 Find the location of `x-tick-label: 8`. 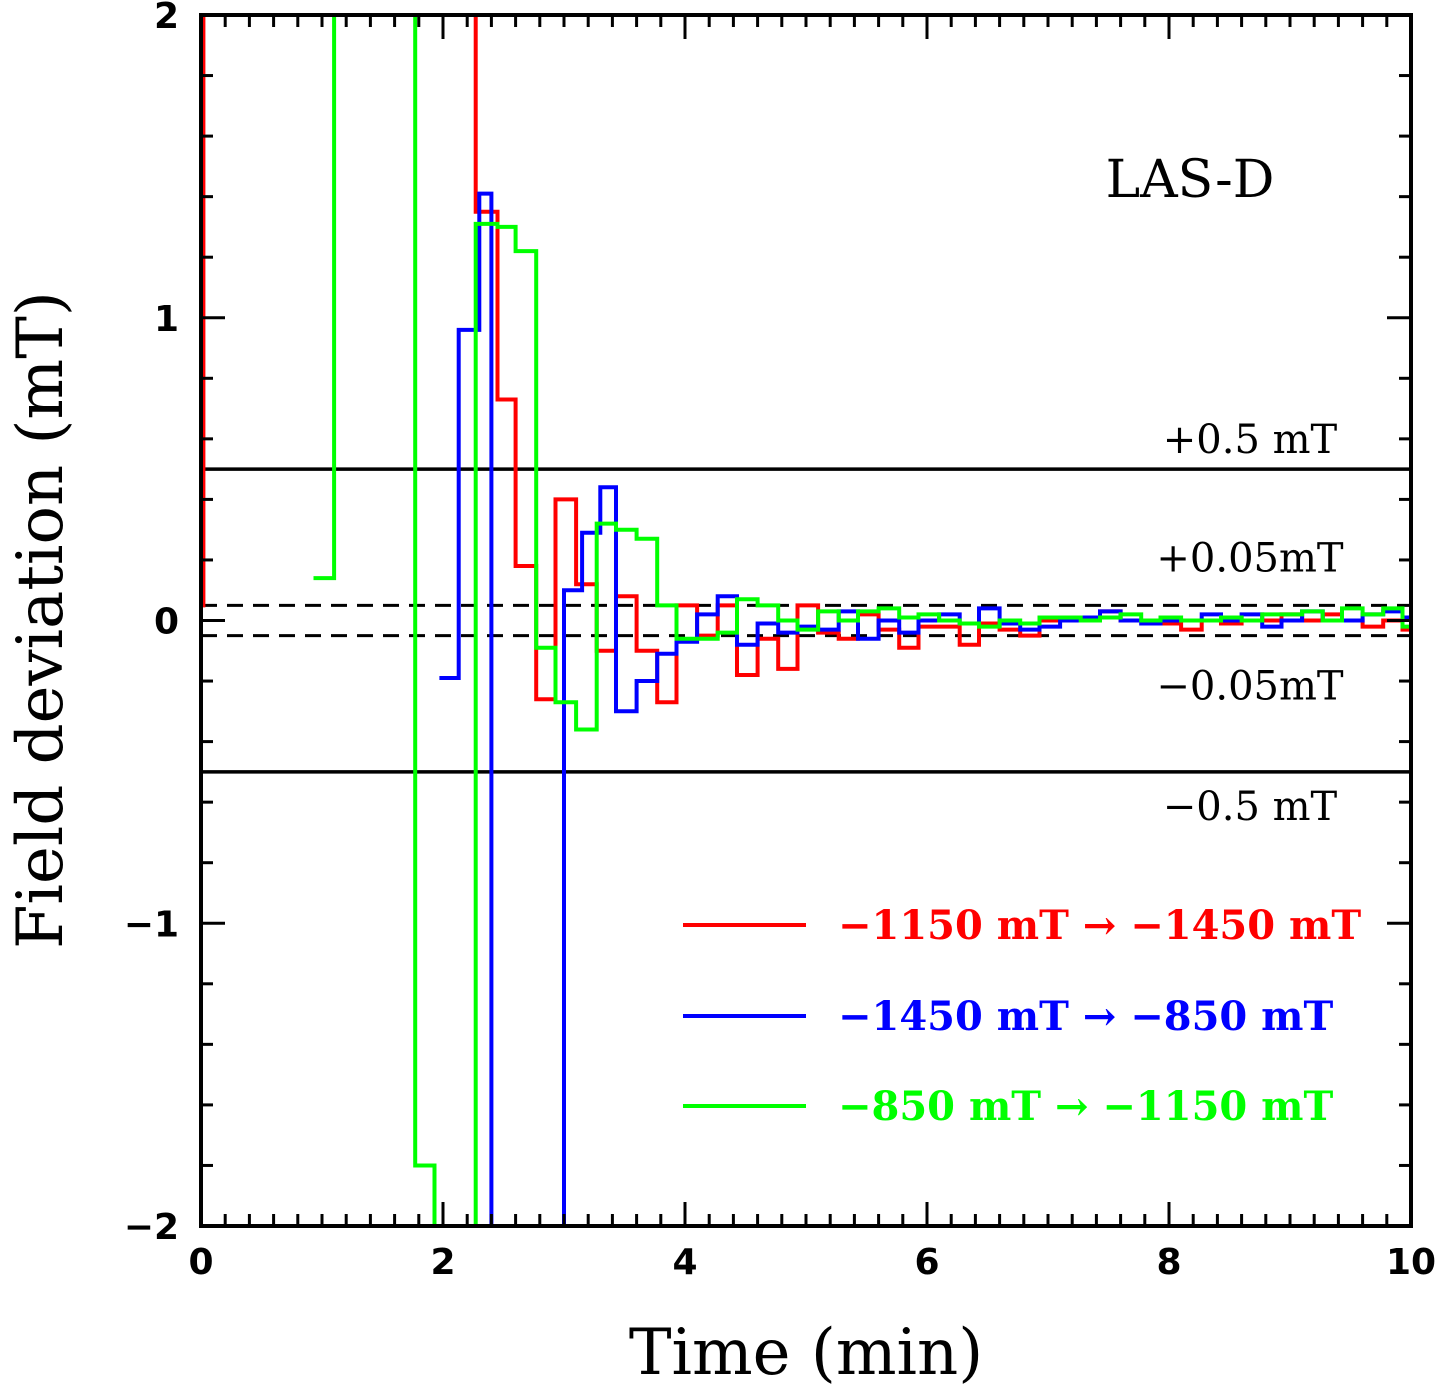

x-tick-label: 8 is located at coordinates (1168, 1262).